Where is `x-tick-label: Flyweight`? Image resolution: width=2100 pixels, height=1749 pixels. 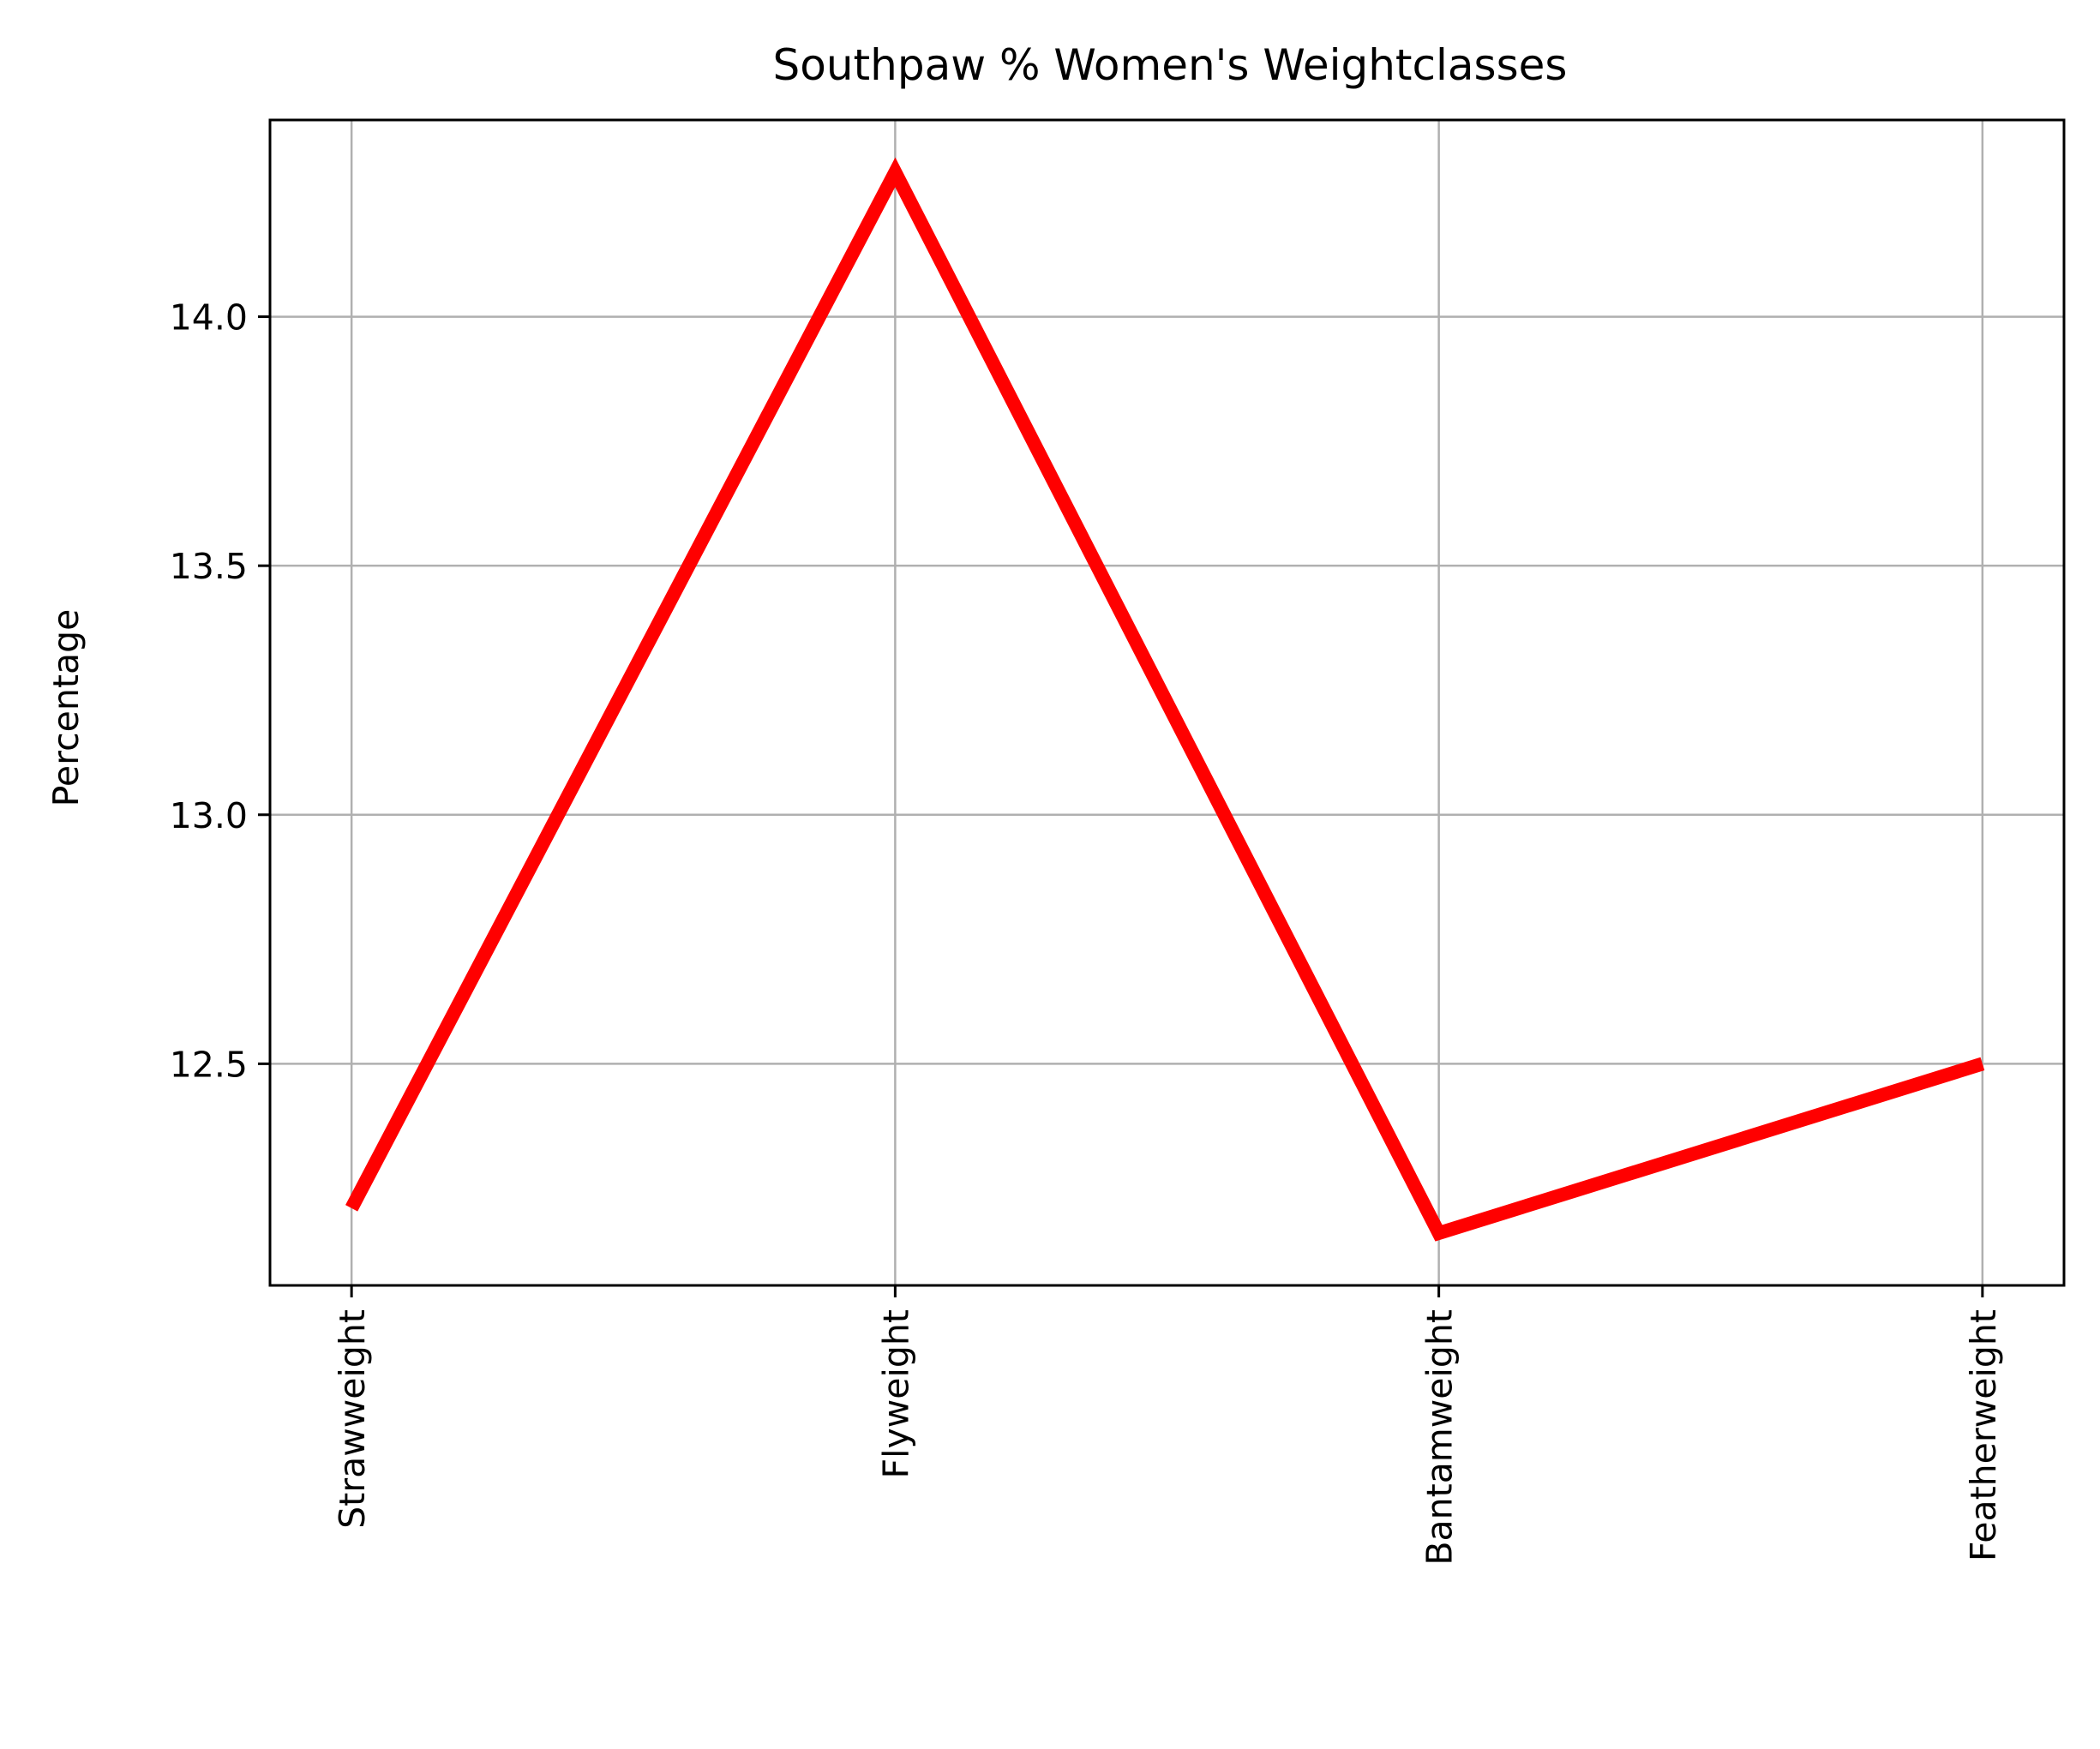 x-tick-label: Flyweight is located at coordinates (895, 1393).